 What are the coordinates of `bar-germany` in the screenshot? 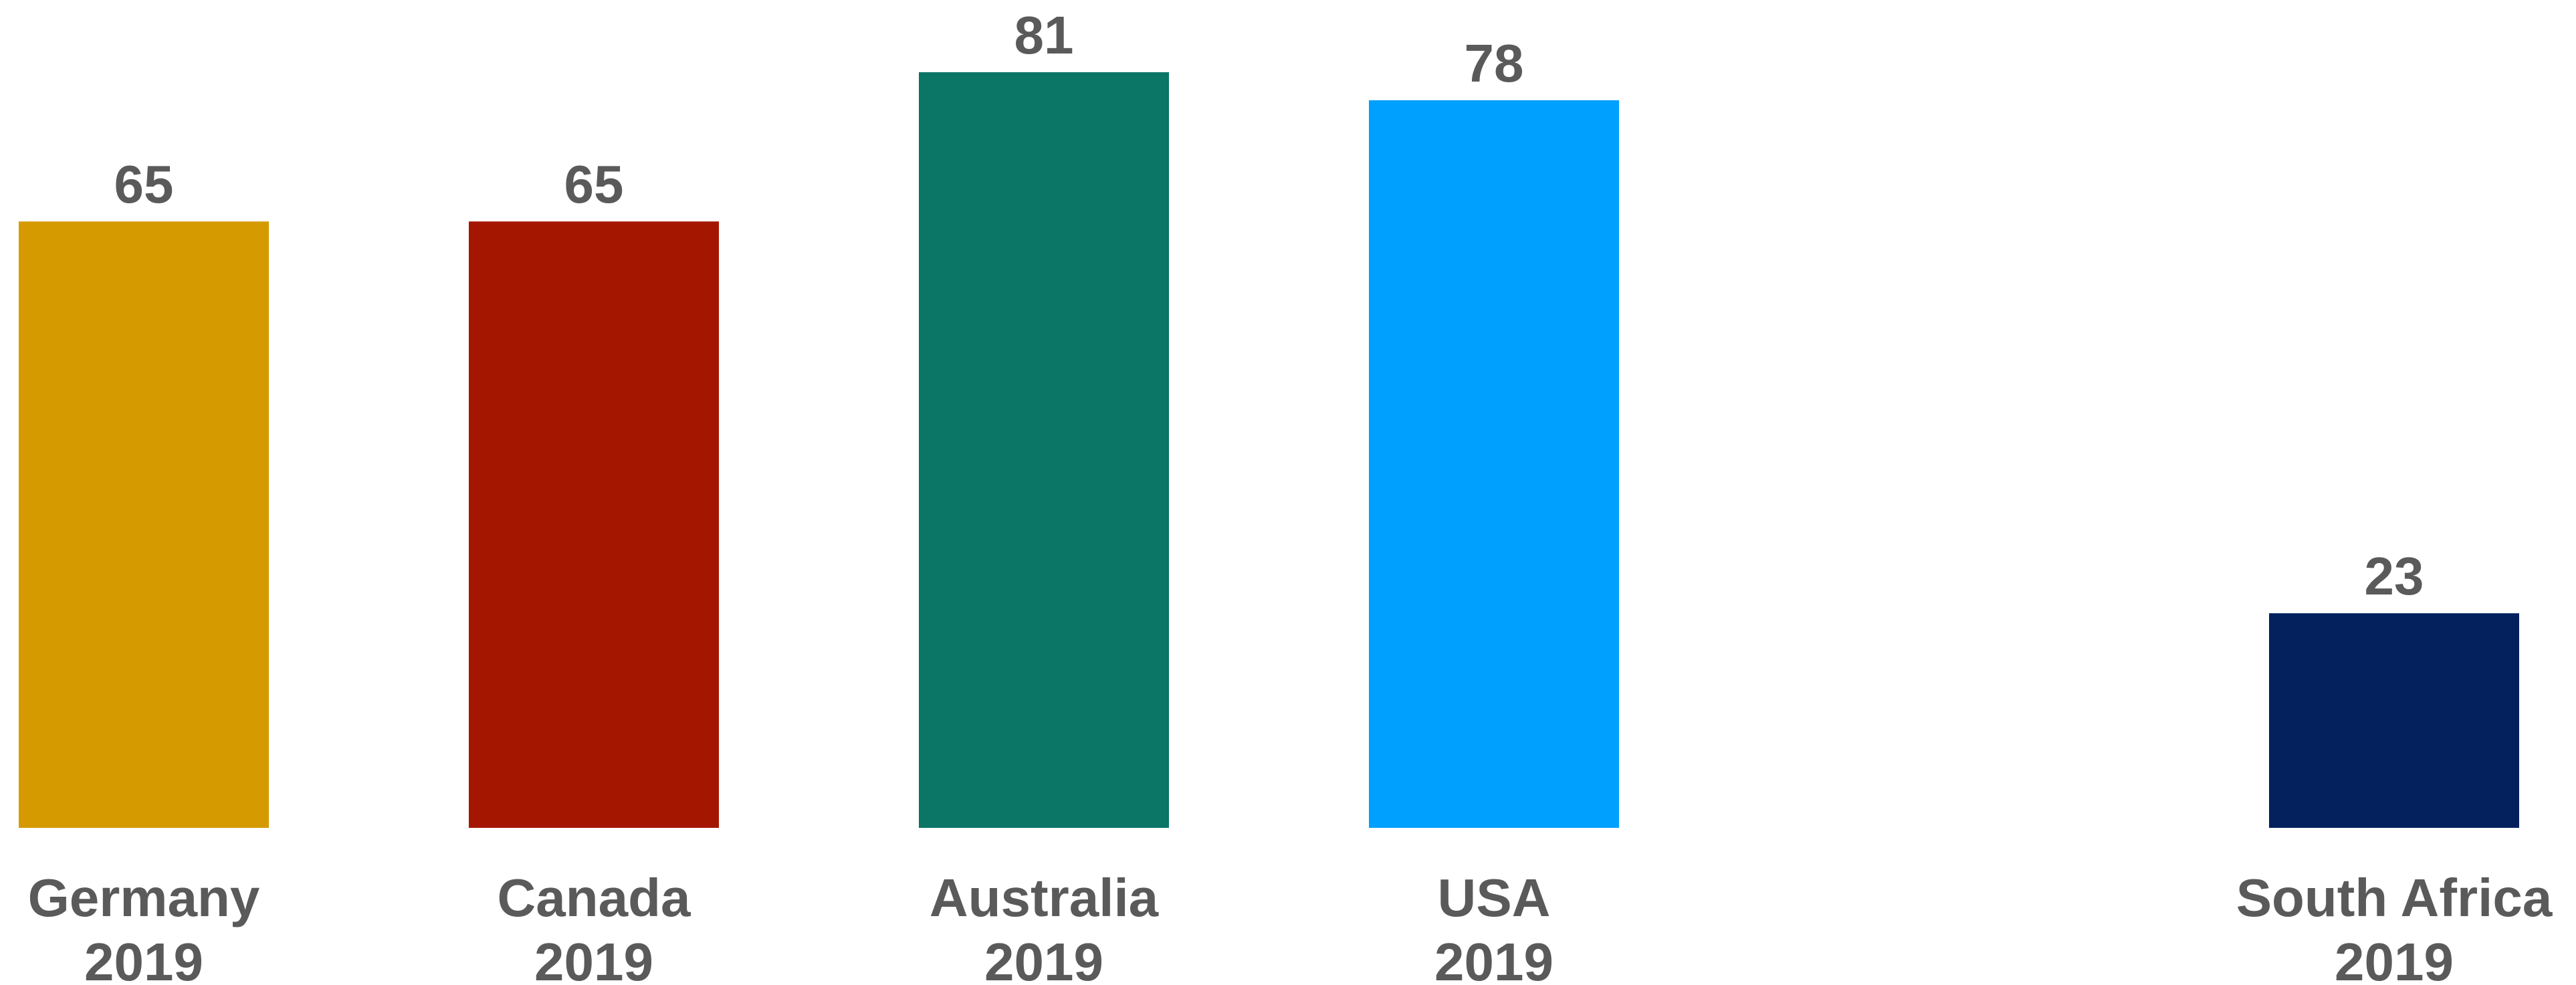 It's located at (144, 524).